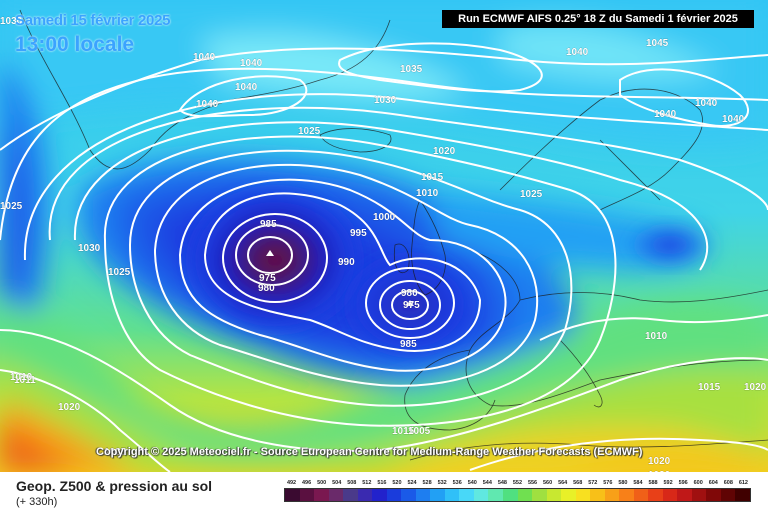 Image resolution: width=768 pixels, height=512 pixels. What do you see at coordinates (472, 483) in the screenshot?
I see `scale-tick-label: 540` at bounding box center [472, 483].